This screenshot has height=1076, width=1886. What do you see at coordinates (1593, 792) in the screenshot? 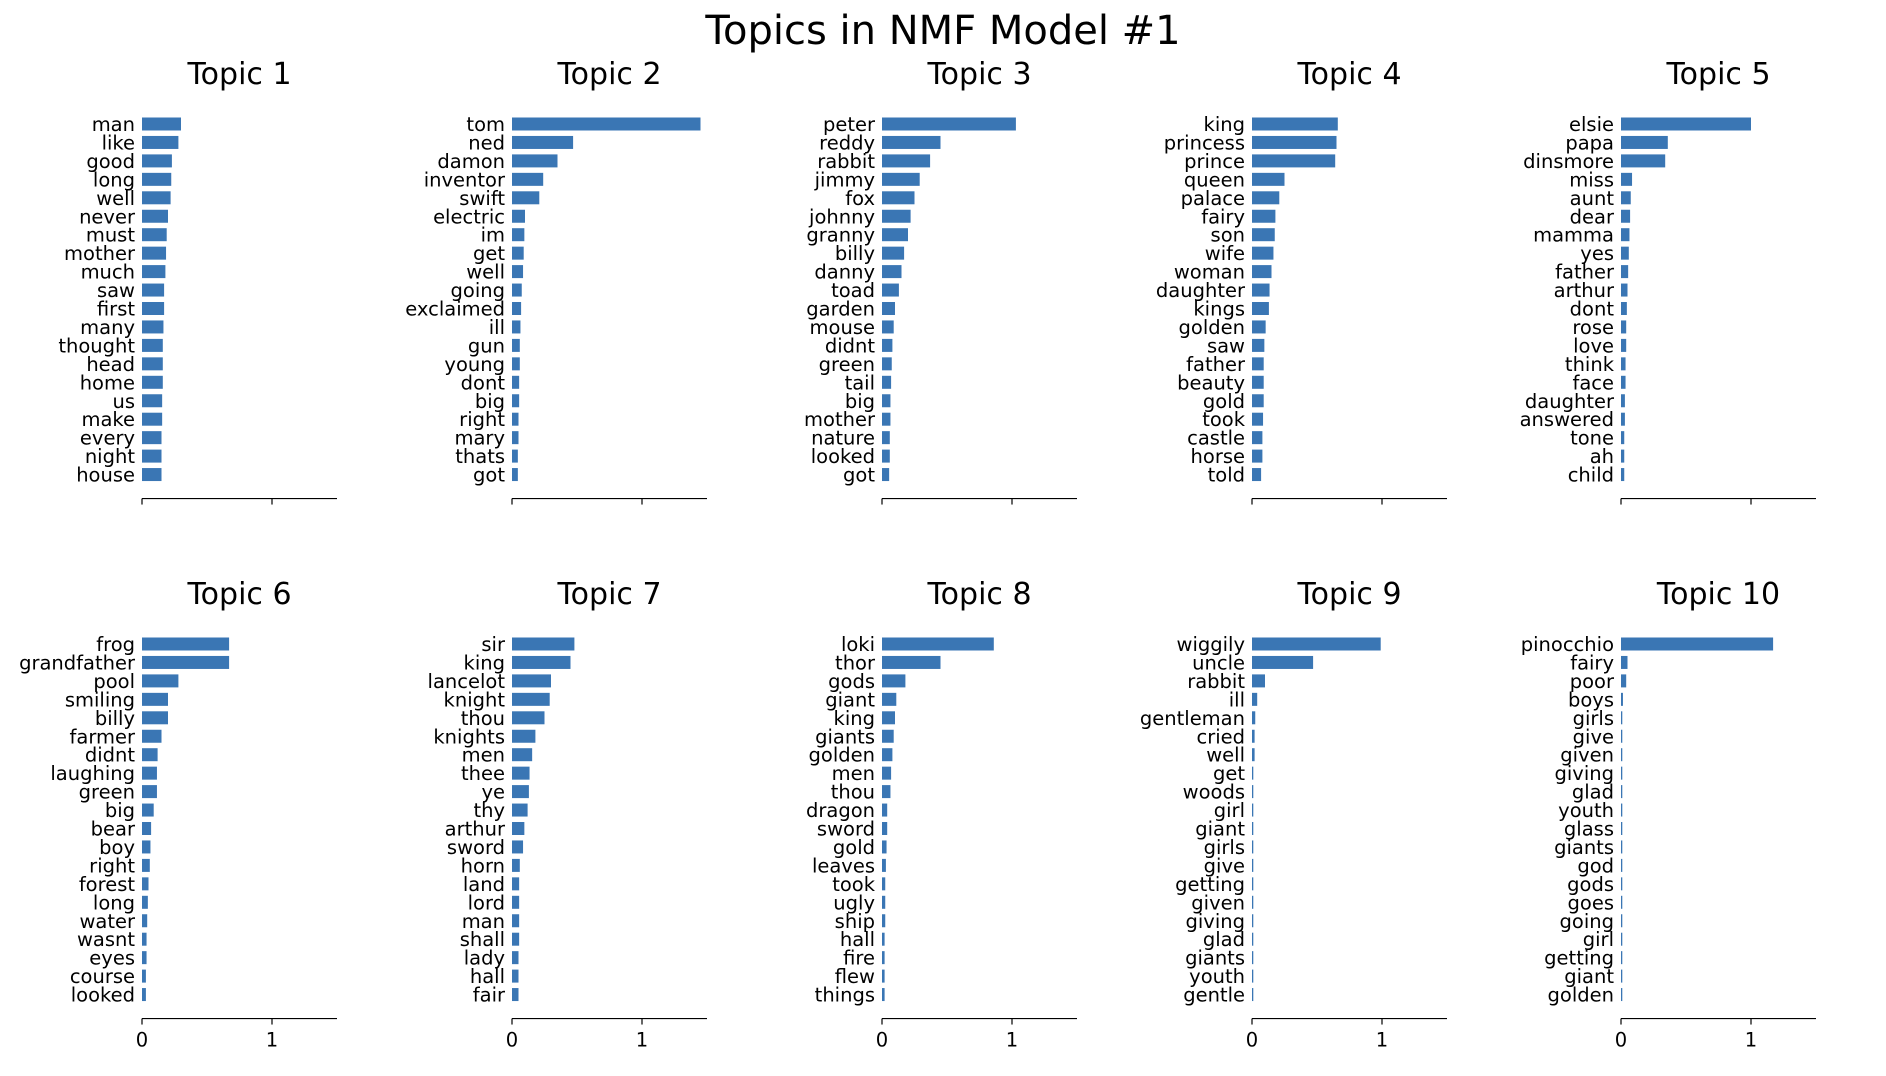
I see `category-label: glad` at bounding box center [1593, 792].